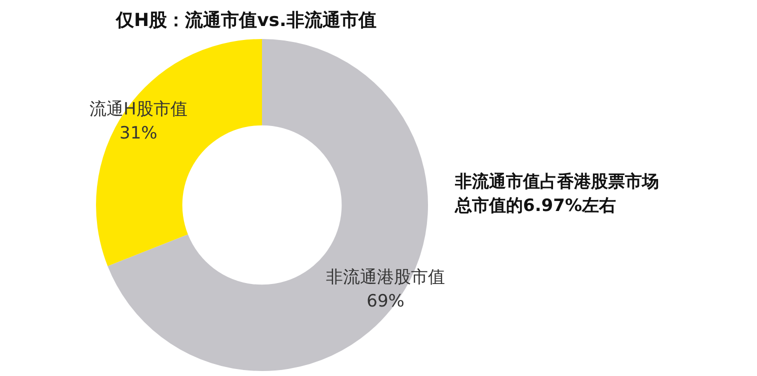 This screenshot has height=376, width=757. Describe the element at coordinates (246, 20) in the screenshot. I see `chart-title: 仅H股：流通市值vs.非流通市值` at that location.